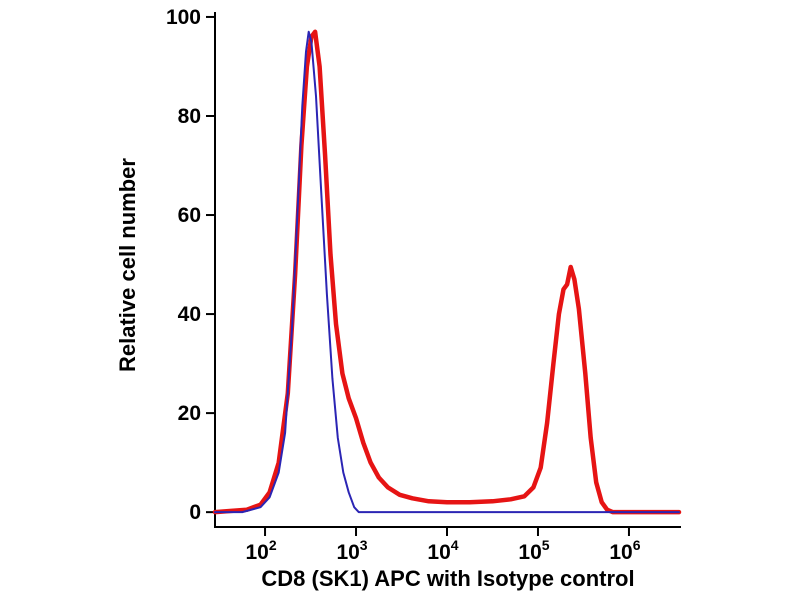 This screenshot has width=800, height=600. What do you see at coordinates (260, 550) in the screenshot?
I see `x-tick-label: 10²` at bounding box center [260, 550].